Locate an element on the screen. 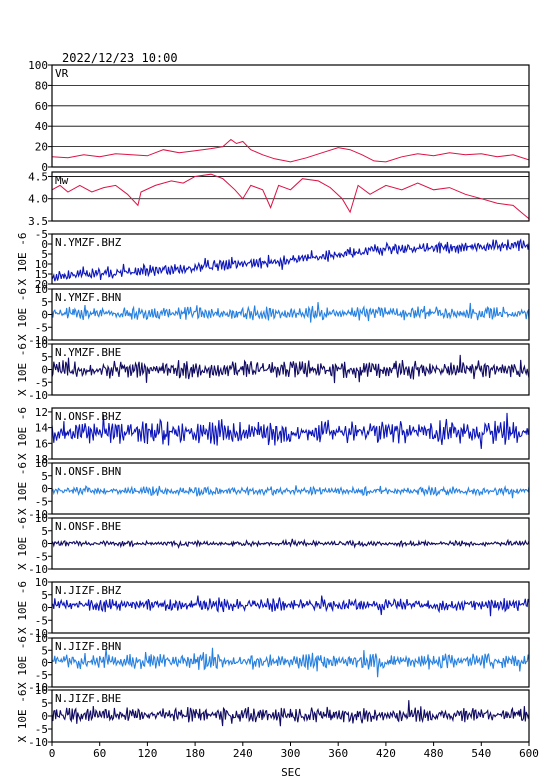 The image size is (554, 781). panel-mw: 4.5 4.0 3.5 Mw is located at coordinates (279, 199).